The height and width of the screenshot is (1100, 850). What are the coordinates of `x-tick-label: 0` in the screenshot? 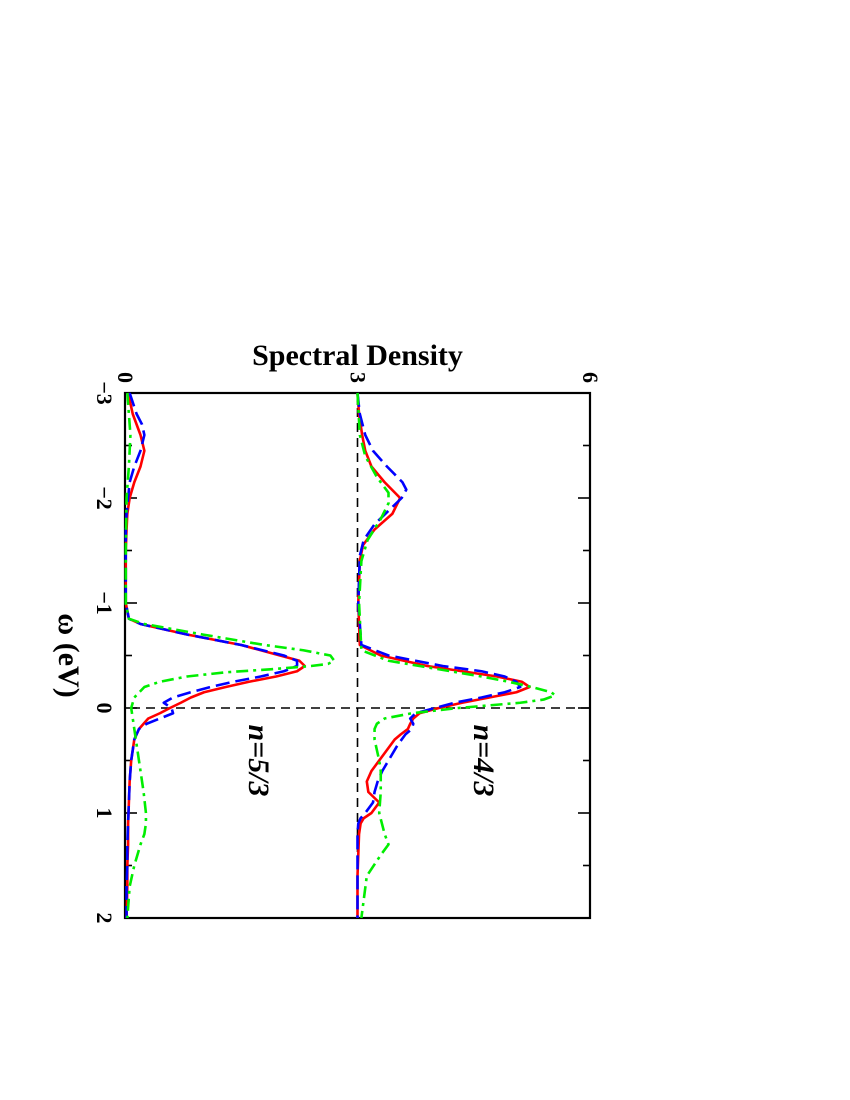 It's located at (104, 708).